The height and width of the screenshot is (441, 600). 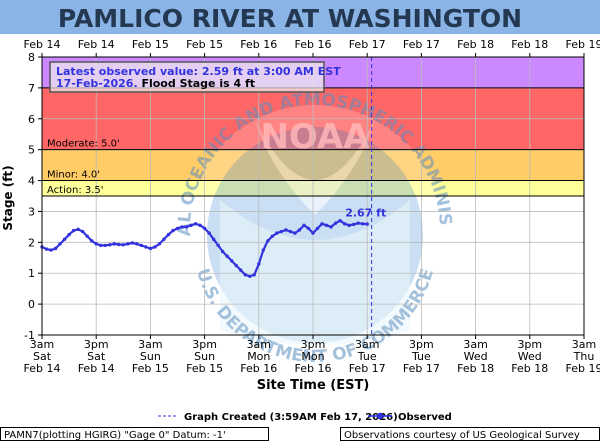 I want to click on x-axis-label: Site Time (EST), so click(x=313, y=385).